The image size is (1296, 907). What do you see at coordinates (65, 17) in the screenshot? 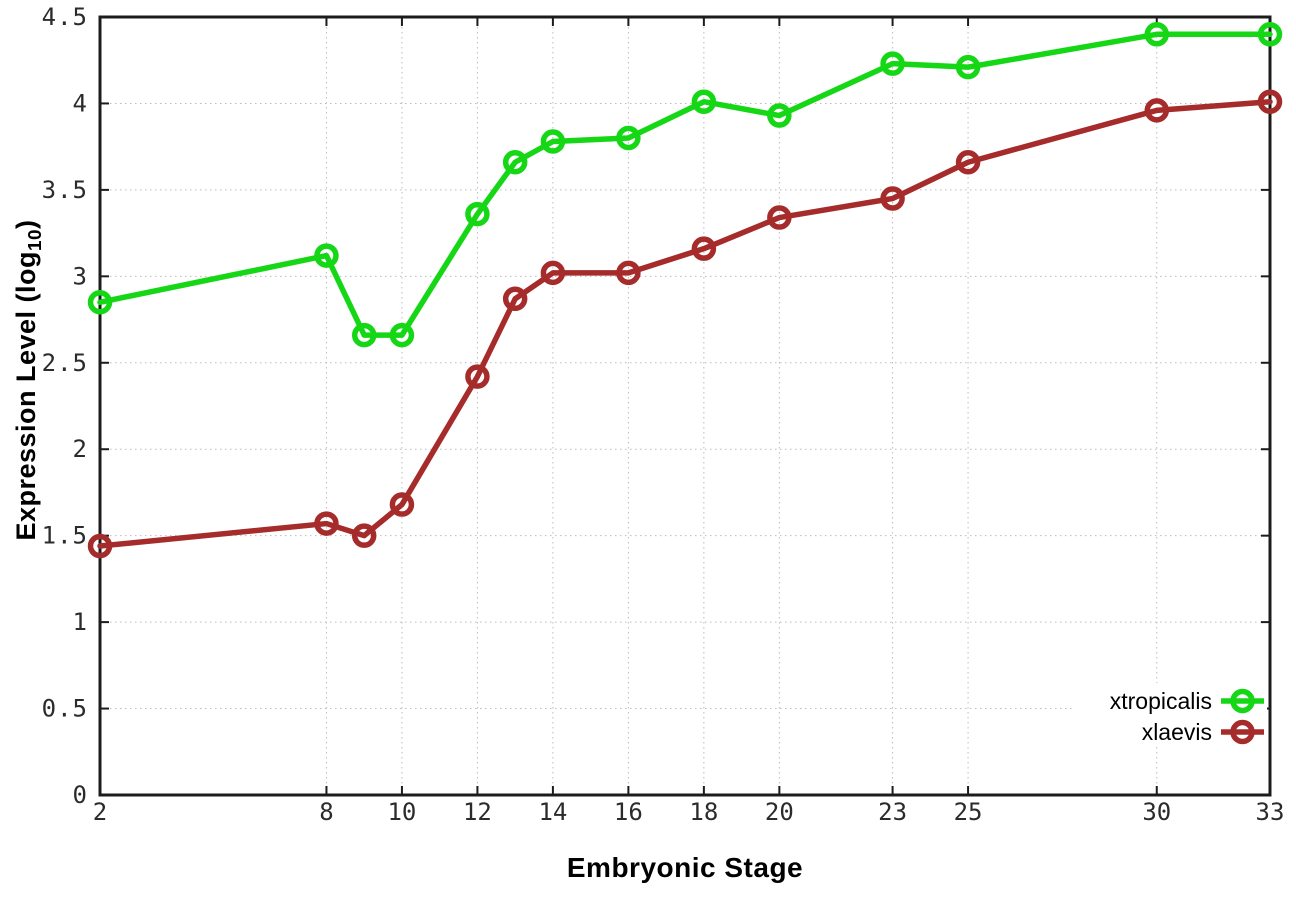
I see `y-tick-label: 4.5` at bounding box center [65, 17].